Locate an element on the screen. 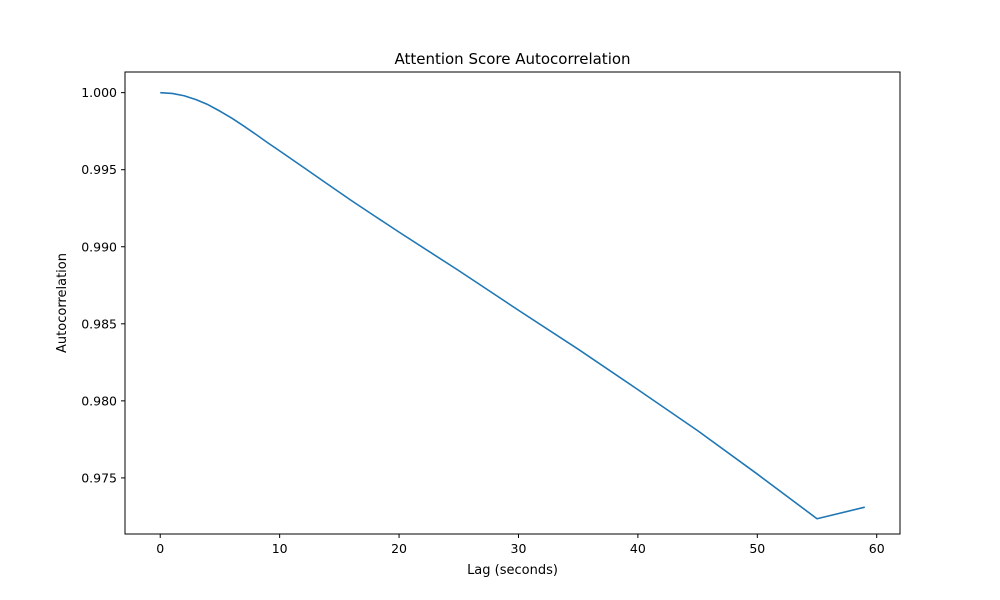 The image size is (1000, 600). y-tick-label: 0.990 is located at coordinates (99, 246).